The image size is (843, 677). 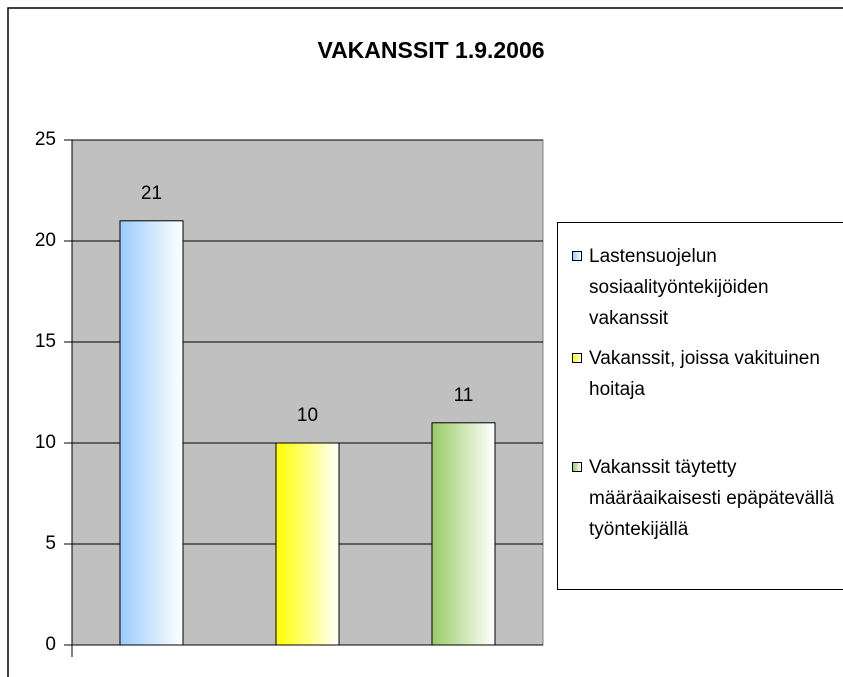 I want to click on data-label: 11, so click(x=464, y=395).